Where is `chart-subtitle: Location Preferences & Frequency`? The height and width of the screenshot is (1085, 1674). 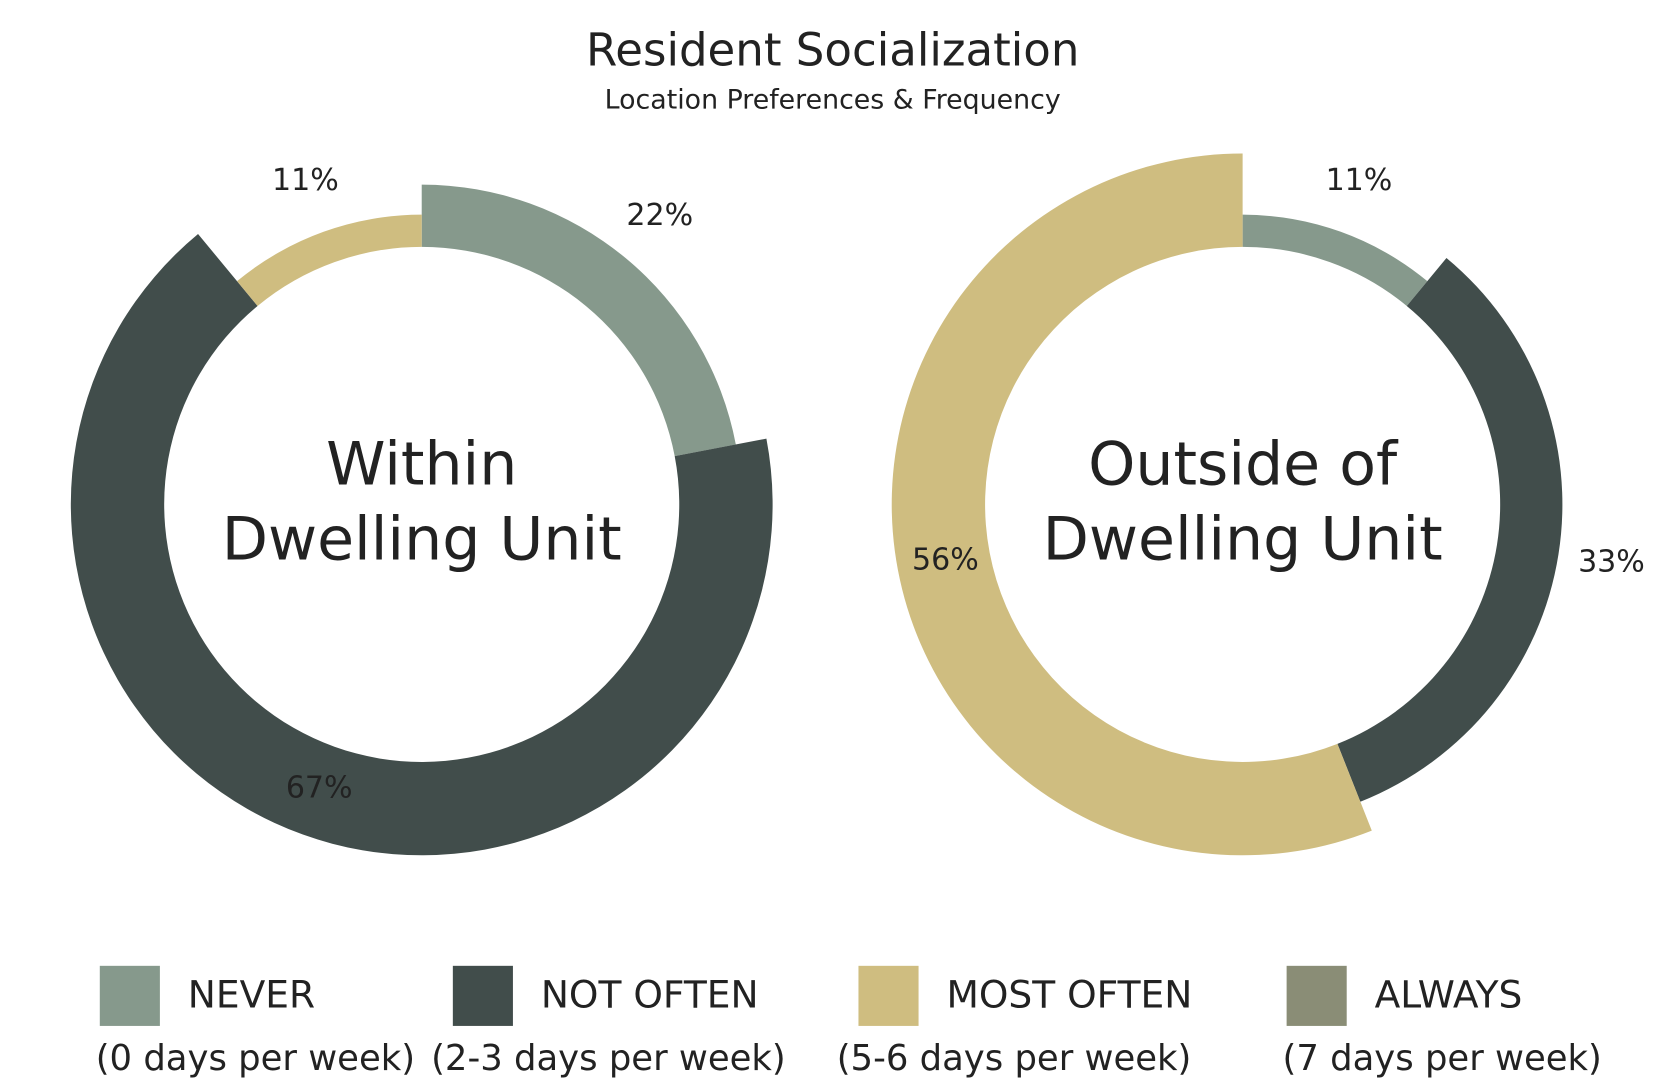 chart-subtitle: Location Preferences & Frequency is located at coordinates (833, 99).